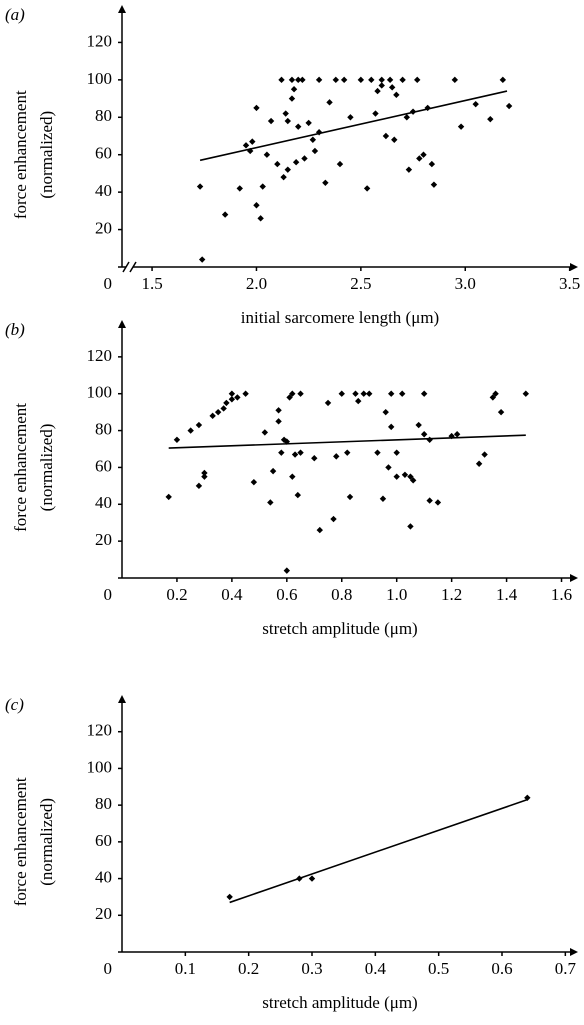  I want to click on x-axis-arrow, so click(574, 578).